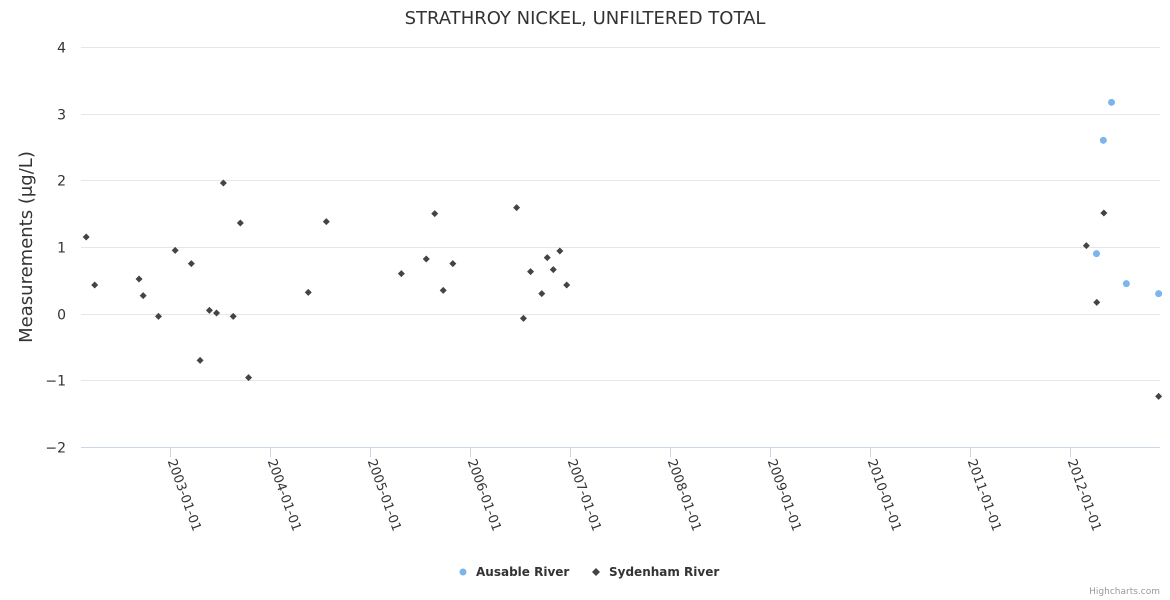 The width and height of the screenshot is (1170, 600). I want to click on legend-label-sydenham-river: Sydenham River, so click(664, 572).